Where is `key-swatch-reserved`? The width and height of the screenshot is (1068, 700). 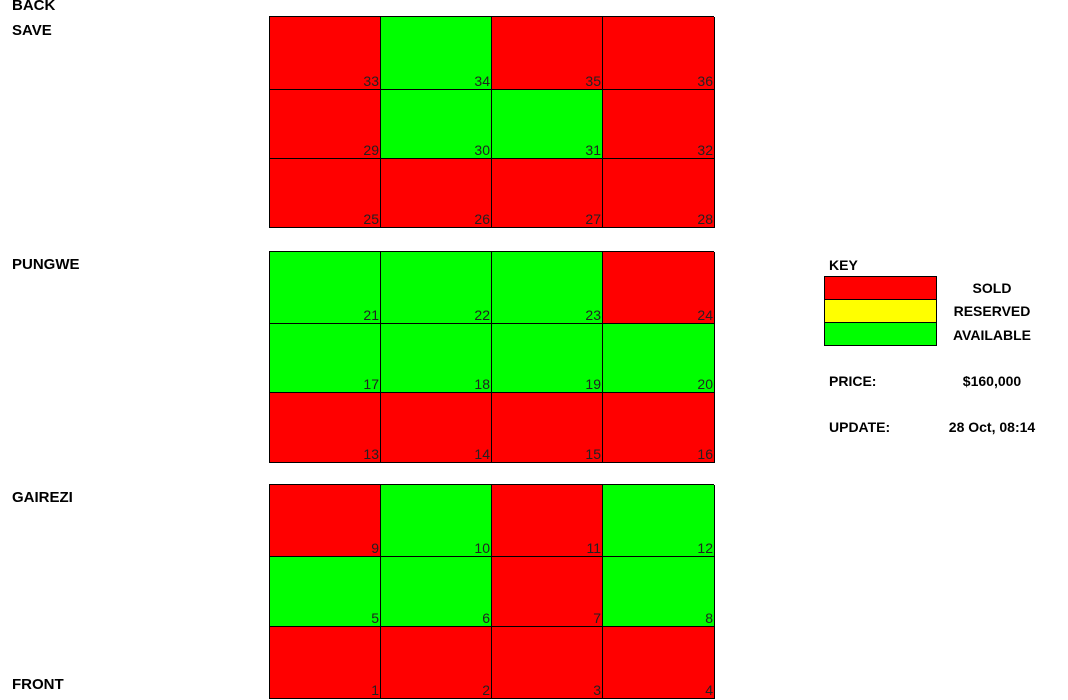
key-swatch-reserved is located at coordinates (880, 311).